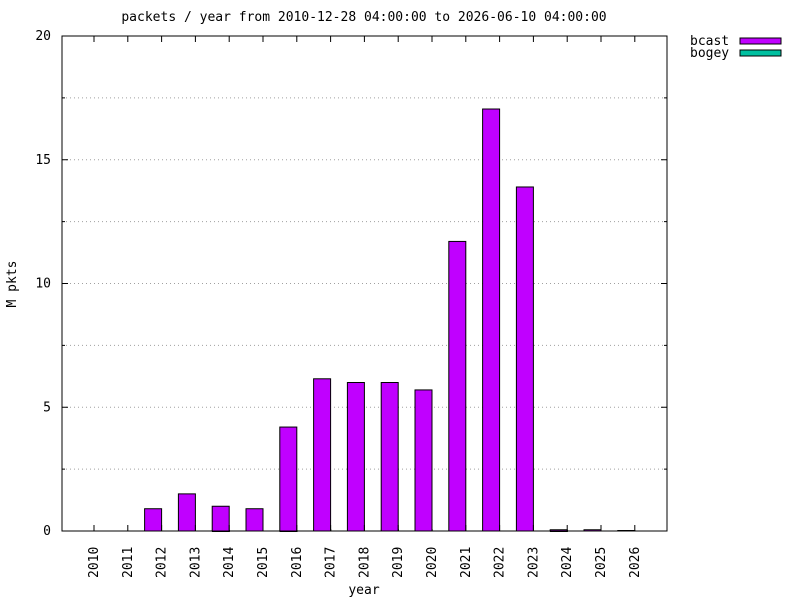 This screenshot has height=600, width=800. Describe the element at coordinates (601, 562) in the screenshot. I see `x-tick-label: 2025` at that location.